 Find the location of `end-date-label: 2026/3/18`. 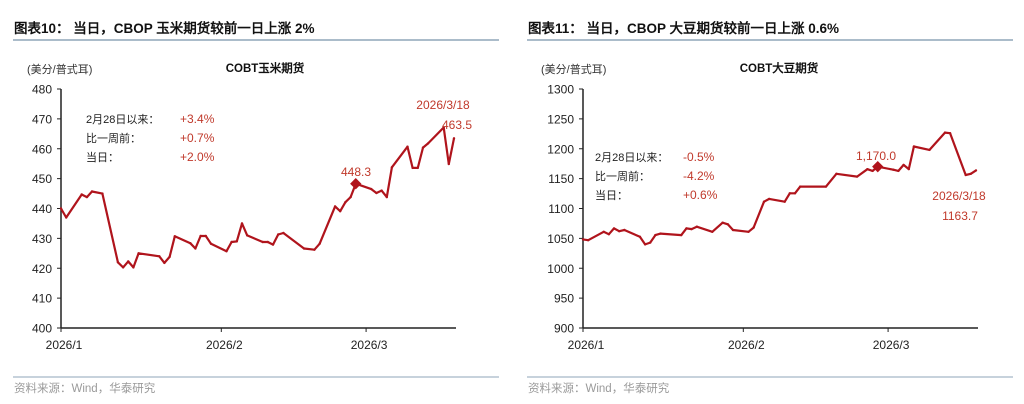

end-date-label: 2026/3/18 is located at coordinates (959, 196).